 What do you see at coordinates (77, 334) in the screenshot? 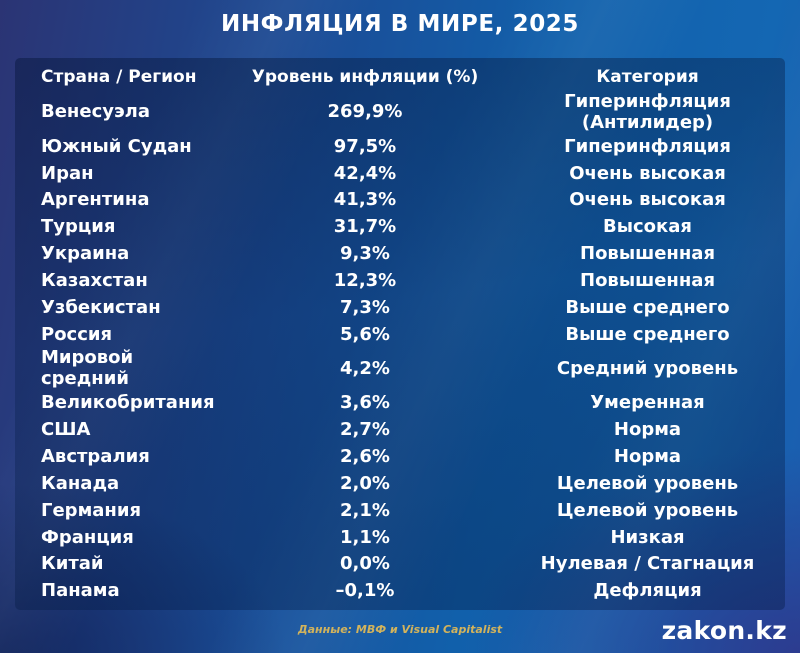
I see `country-cell: Россия` at bounding box center [77, 334].